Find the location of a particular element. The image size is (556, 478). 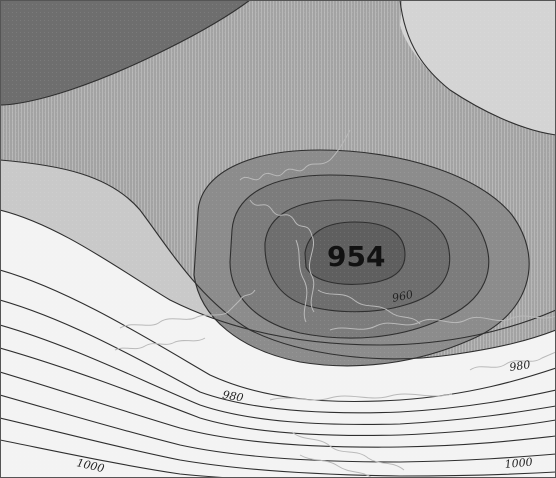

low-center-label: 954 is located at coordinates (356, 256).